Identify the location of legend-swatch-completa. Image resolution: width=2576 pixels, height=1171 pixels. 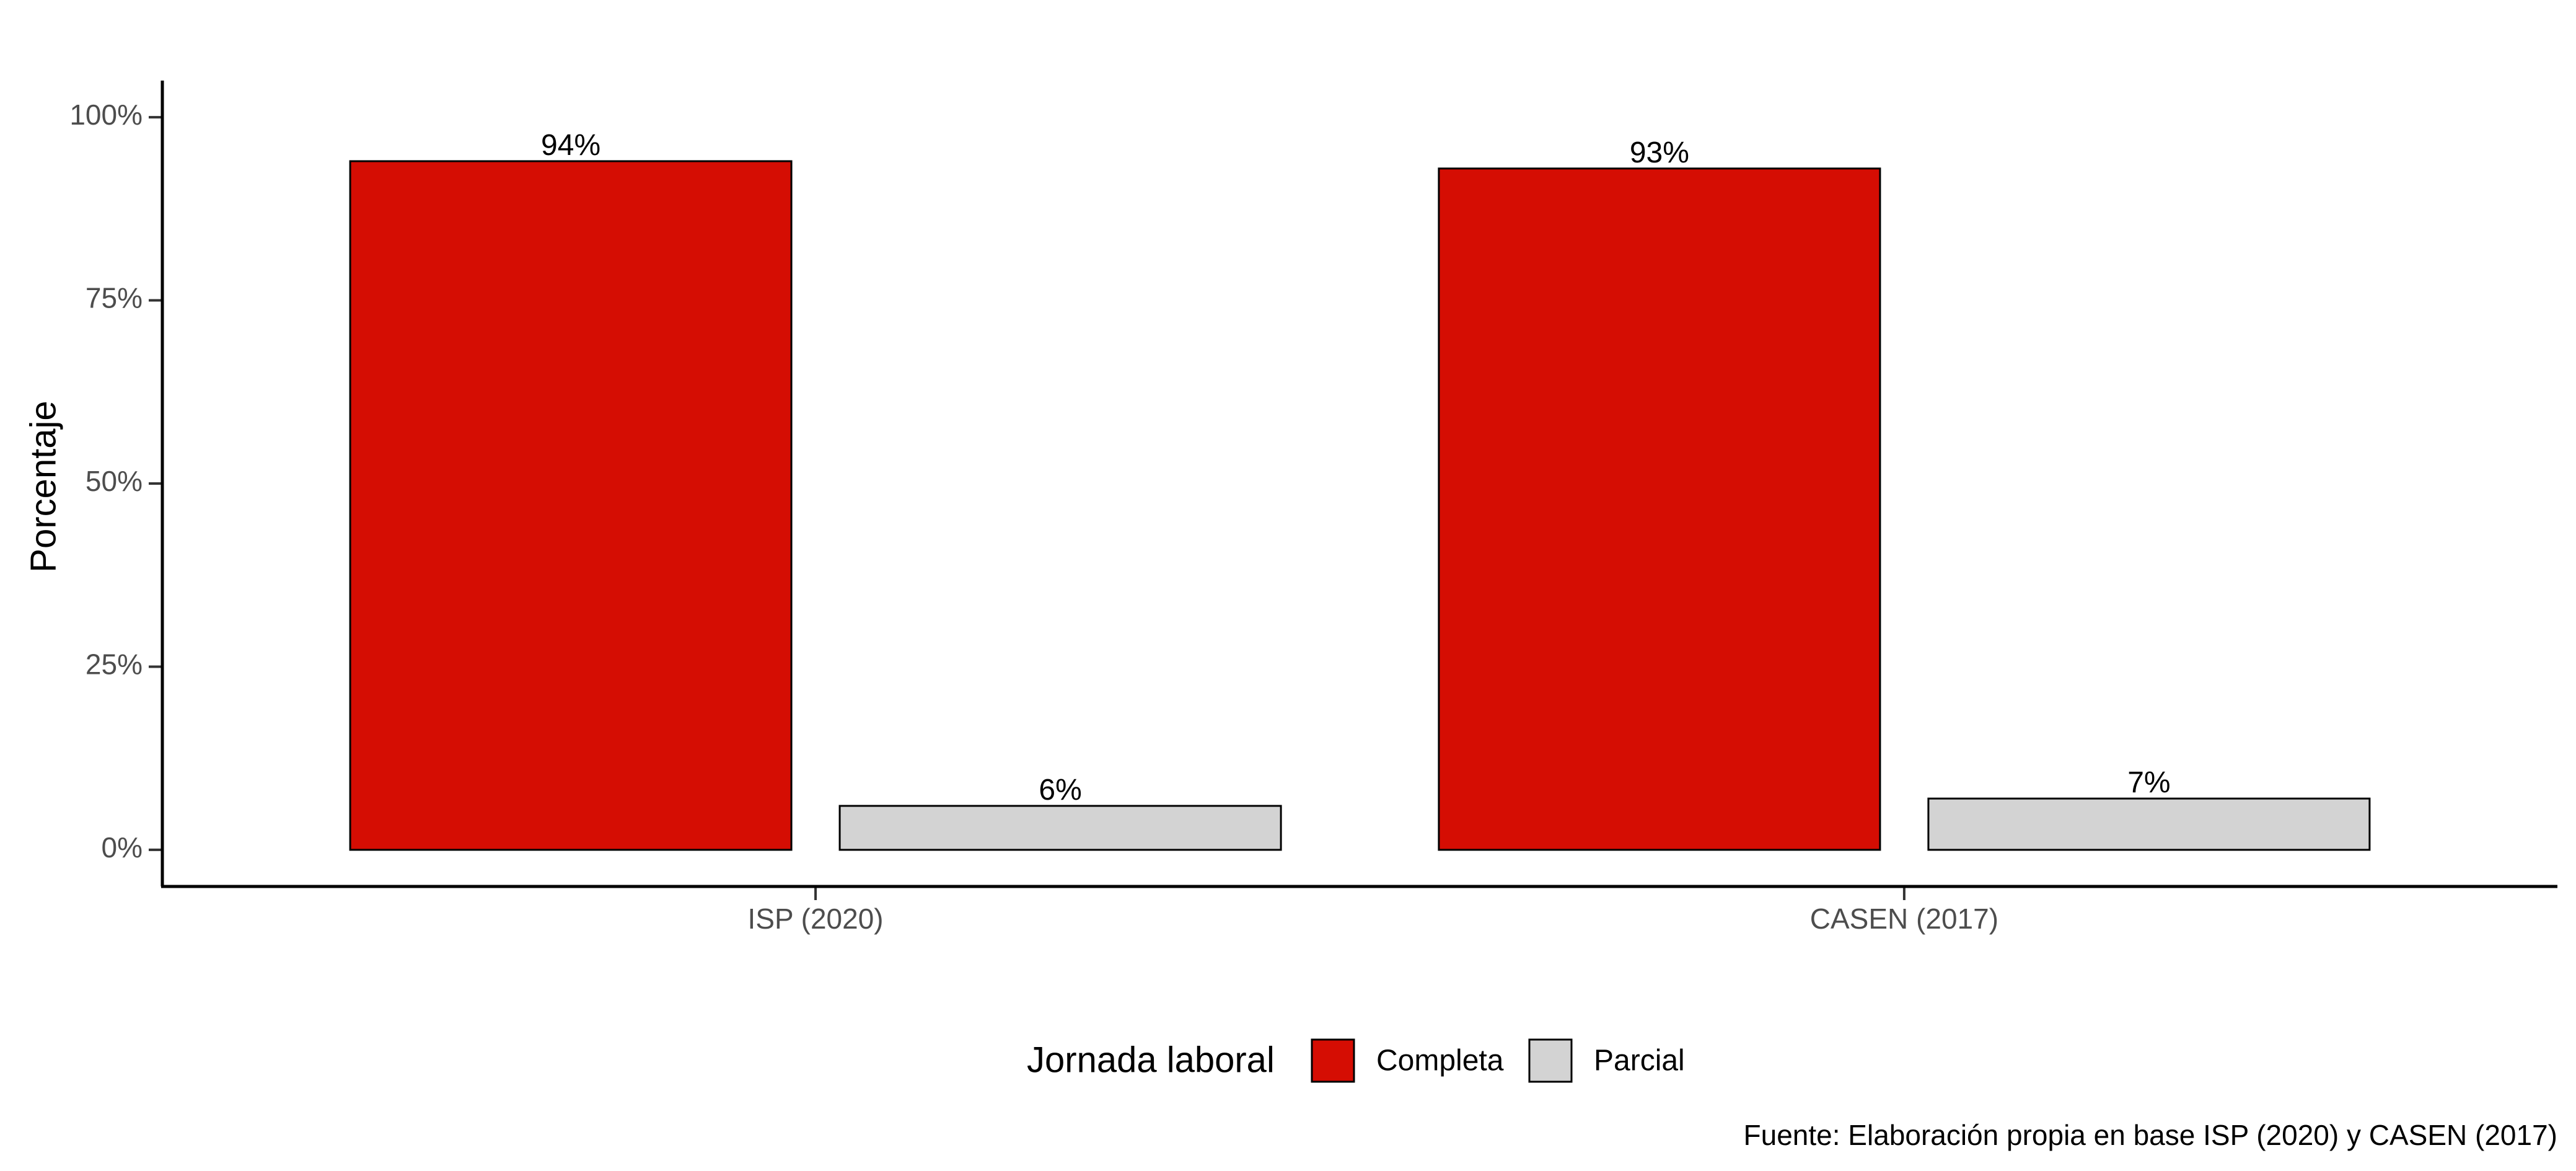
(1333, 1060).